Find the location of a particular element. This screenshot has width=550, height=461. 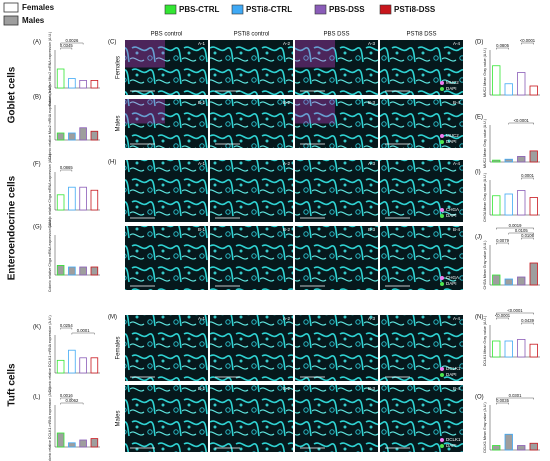

p-value: 0.0439 is located at coordinates (527, 320).